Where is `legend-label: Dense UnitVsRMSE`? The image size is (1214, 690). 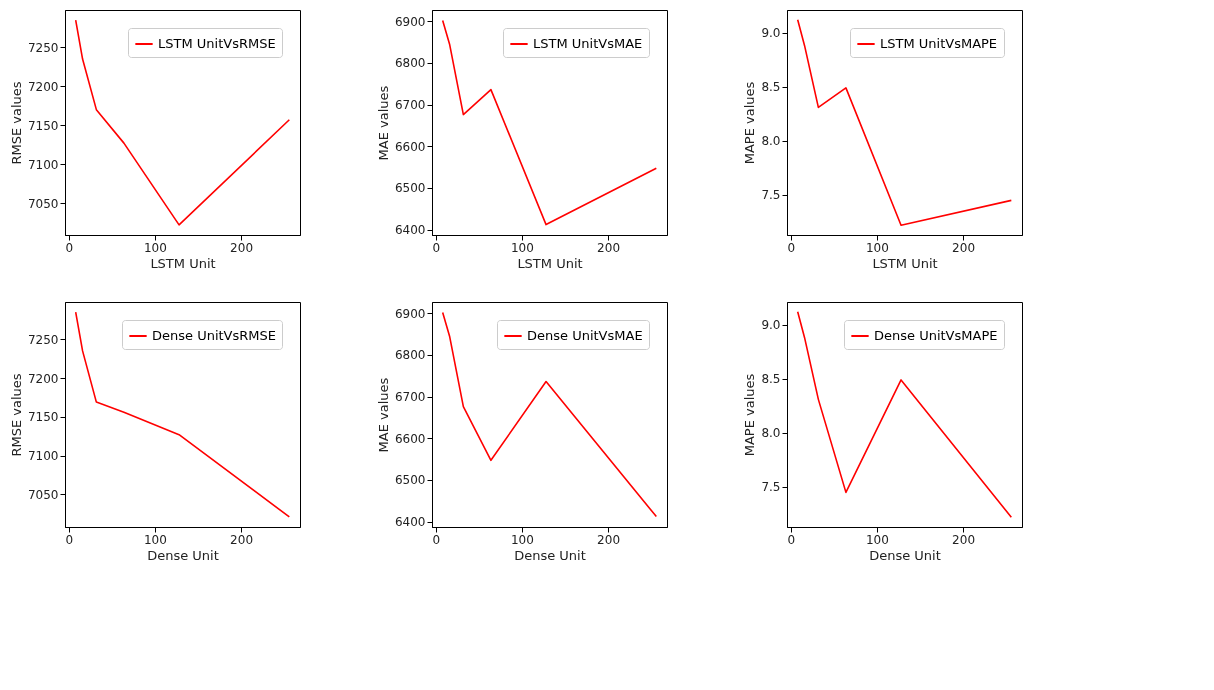 legend-label: Dense UnitVsRMSE is located at coordinates (214, 335).